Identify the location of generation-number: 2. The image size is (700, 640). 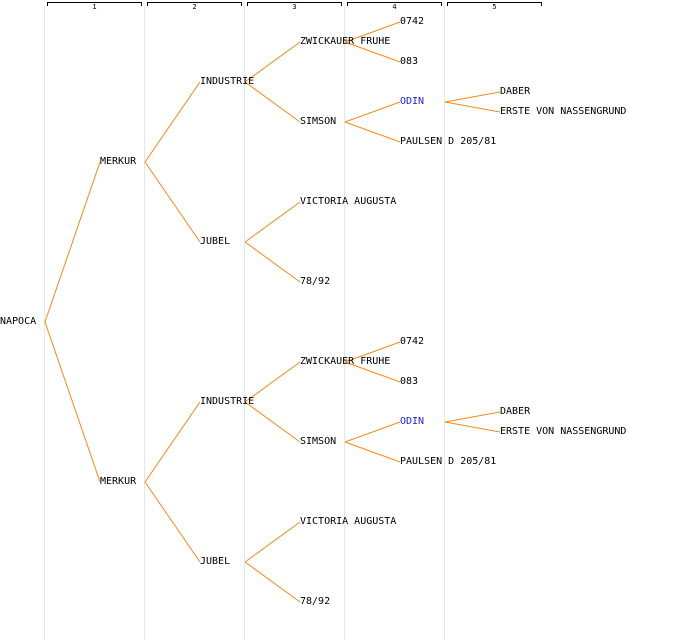
(194, 7).